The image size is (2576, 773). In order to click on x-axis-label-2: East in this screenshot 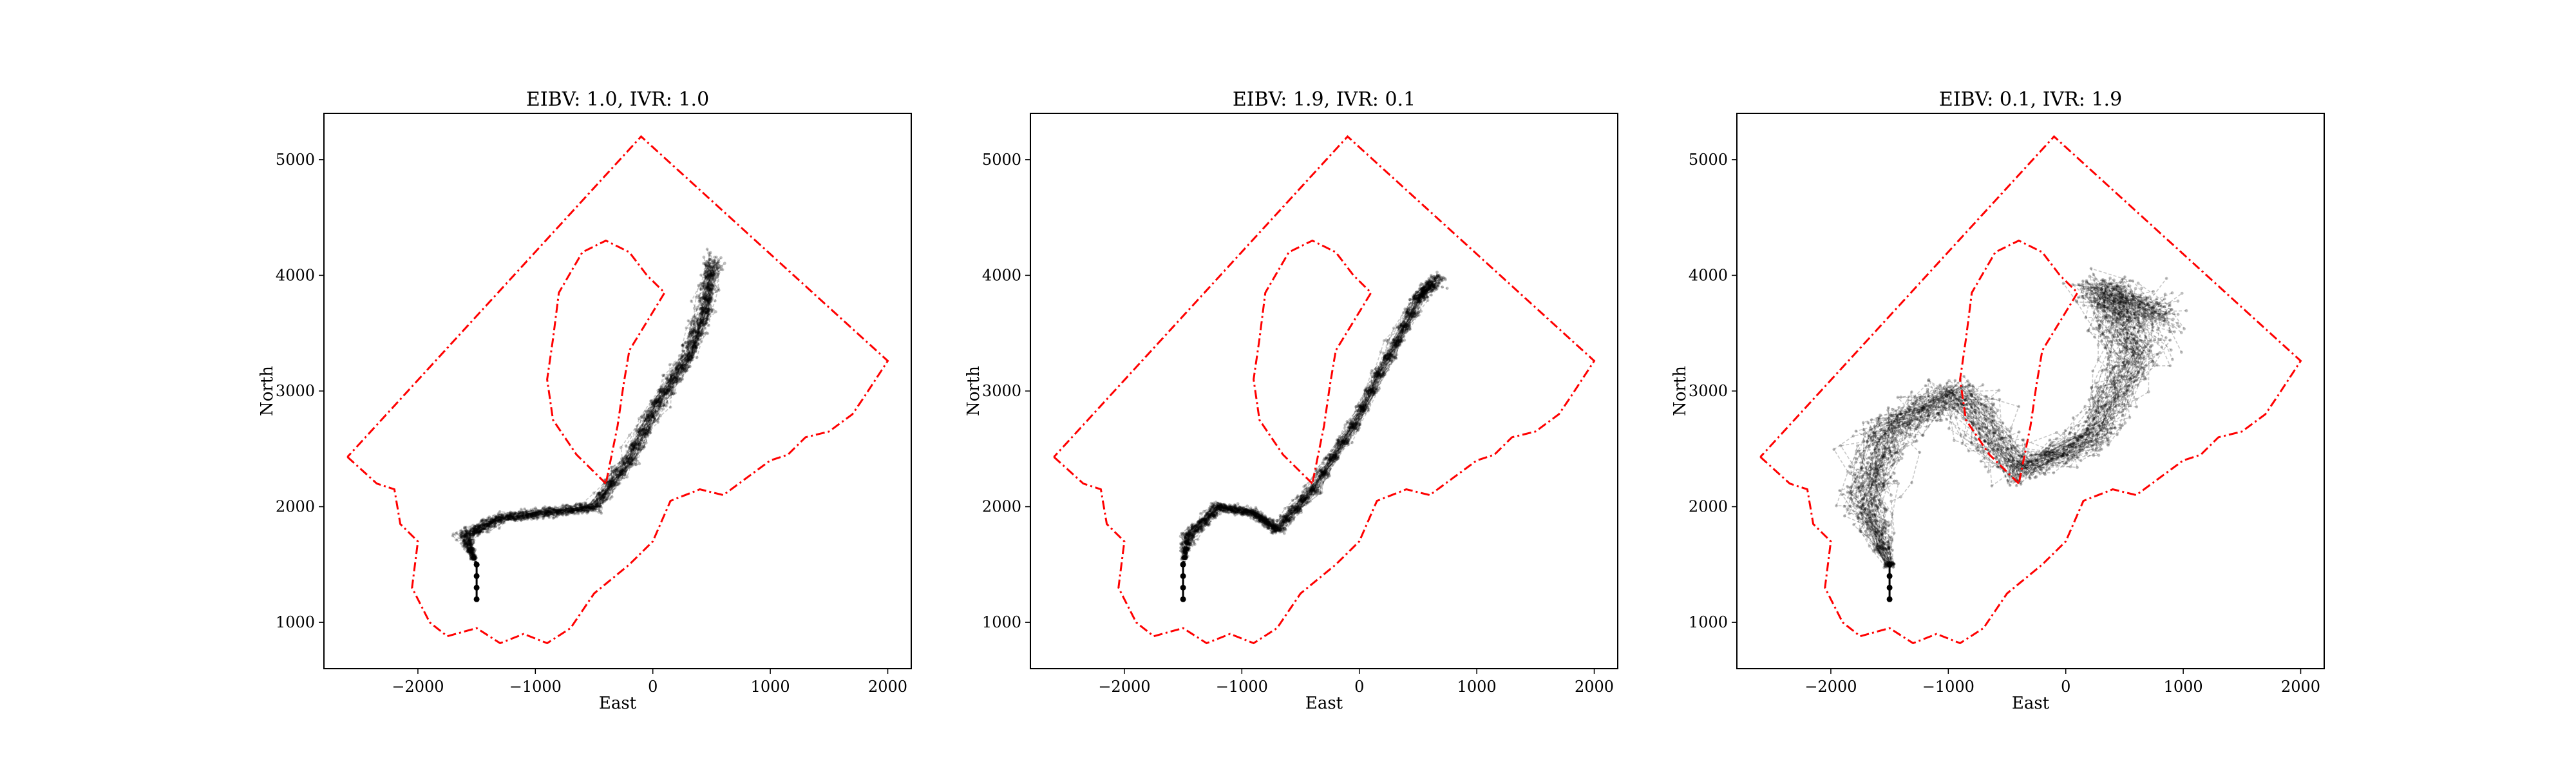, I will do `click(1324, 703)`.